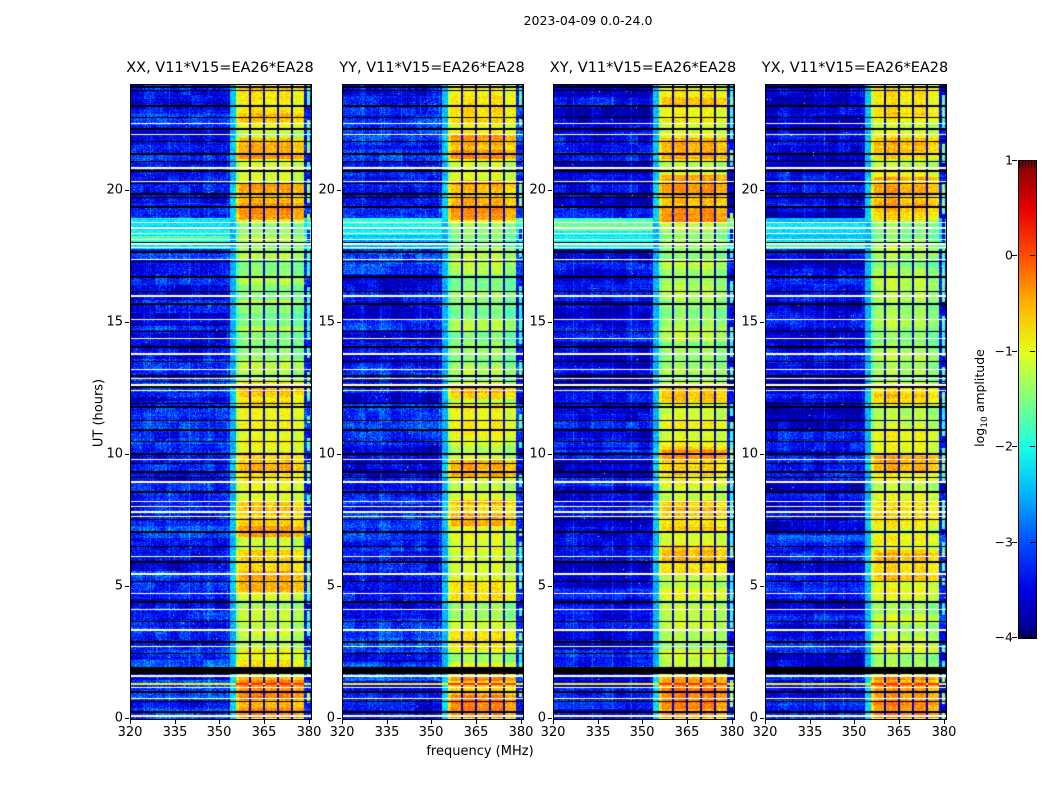 The width and height of the screenshot is (1050, 800). Describe the element at coordinates (99, 413) in the screenshot. I see `y-axis-label: UT (hours)` at that location.